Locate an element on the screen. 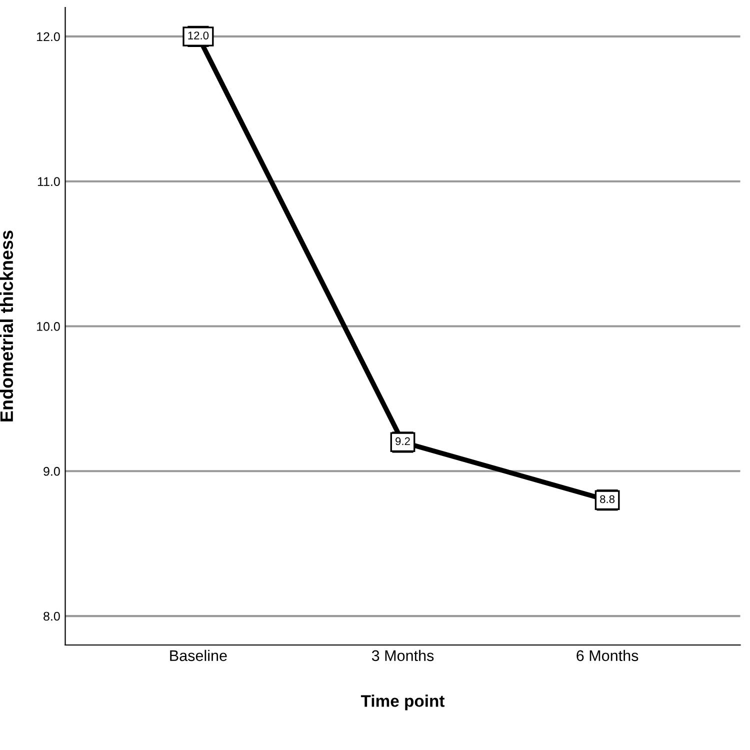  x-tick-label: Baseline is located at coordinates (198, 656).